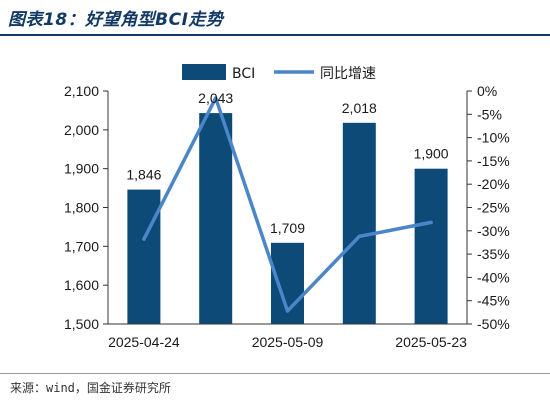  Describe the element at coordinates (493, 254) in the screenshot. I see `y-right-tick-label: -35%` at that location.